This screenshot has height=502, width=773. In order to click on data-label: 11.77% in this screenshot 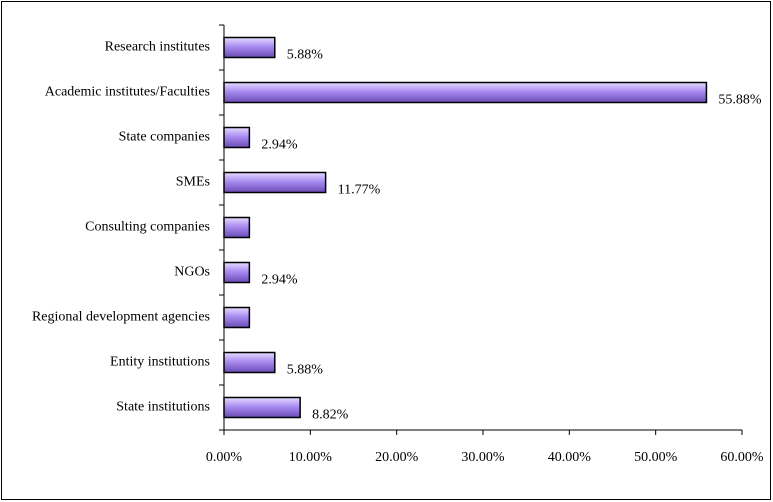, I will do `click(359, 190)`.